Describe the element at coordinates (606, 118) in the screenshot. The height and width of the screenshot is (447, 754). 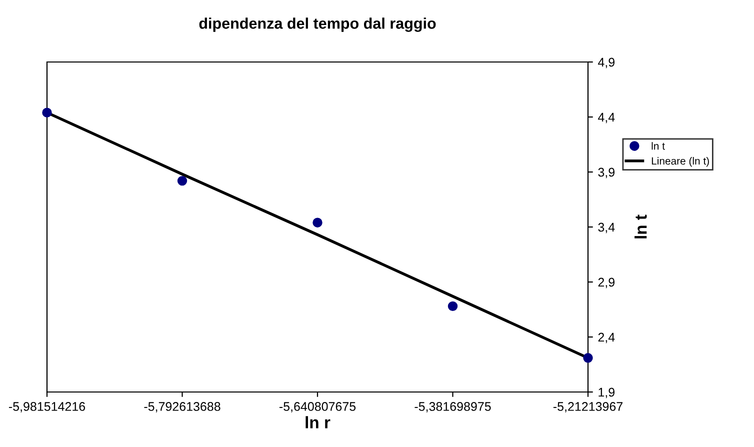
I see `y-tick-label: 4,4` at that location.